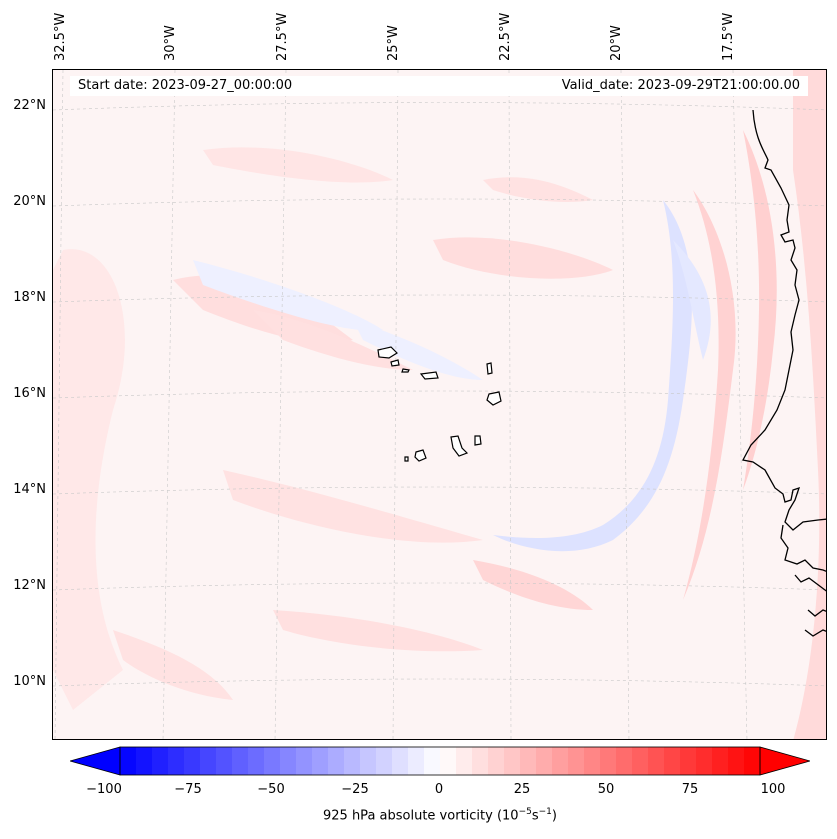  I want to click on lon-label-27-5w: 27.5°W, so click(282, 36).